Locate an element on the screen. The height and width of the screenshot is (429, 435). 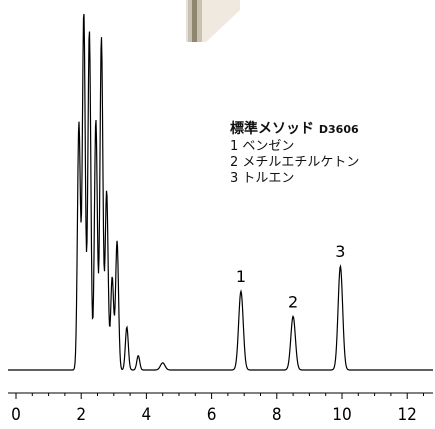
peak-label: 1 is located at coordinates (241, 276).